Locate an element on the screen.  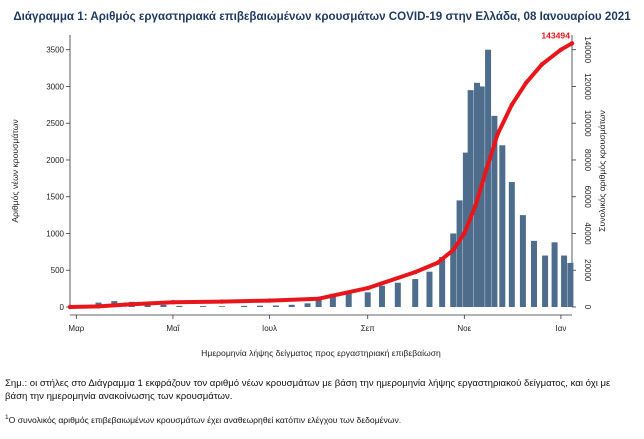
y2-tick-label: 120000 is located at coordinates (587, 86).